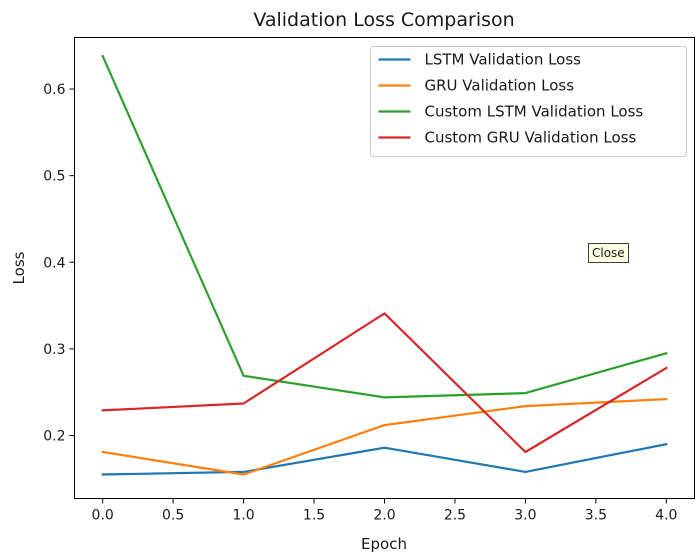  I want to click on y-axis-label: Loss, so click(19, 267).